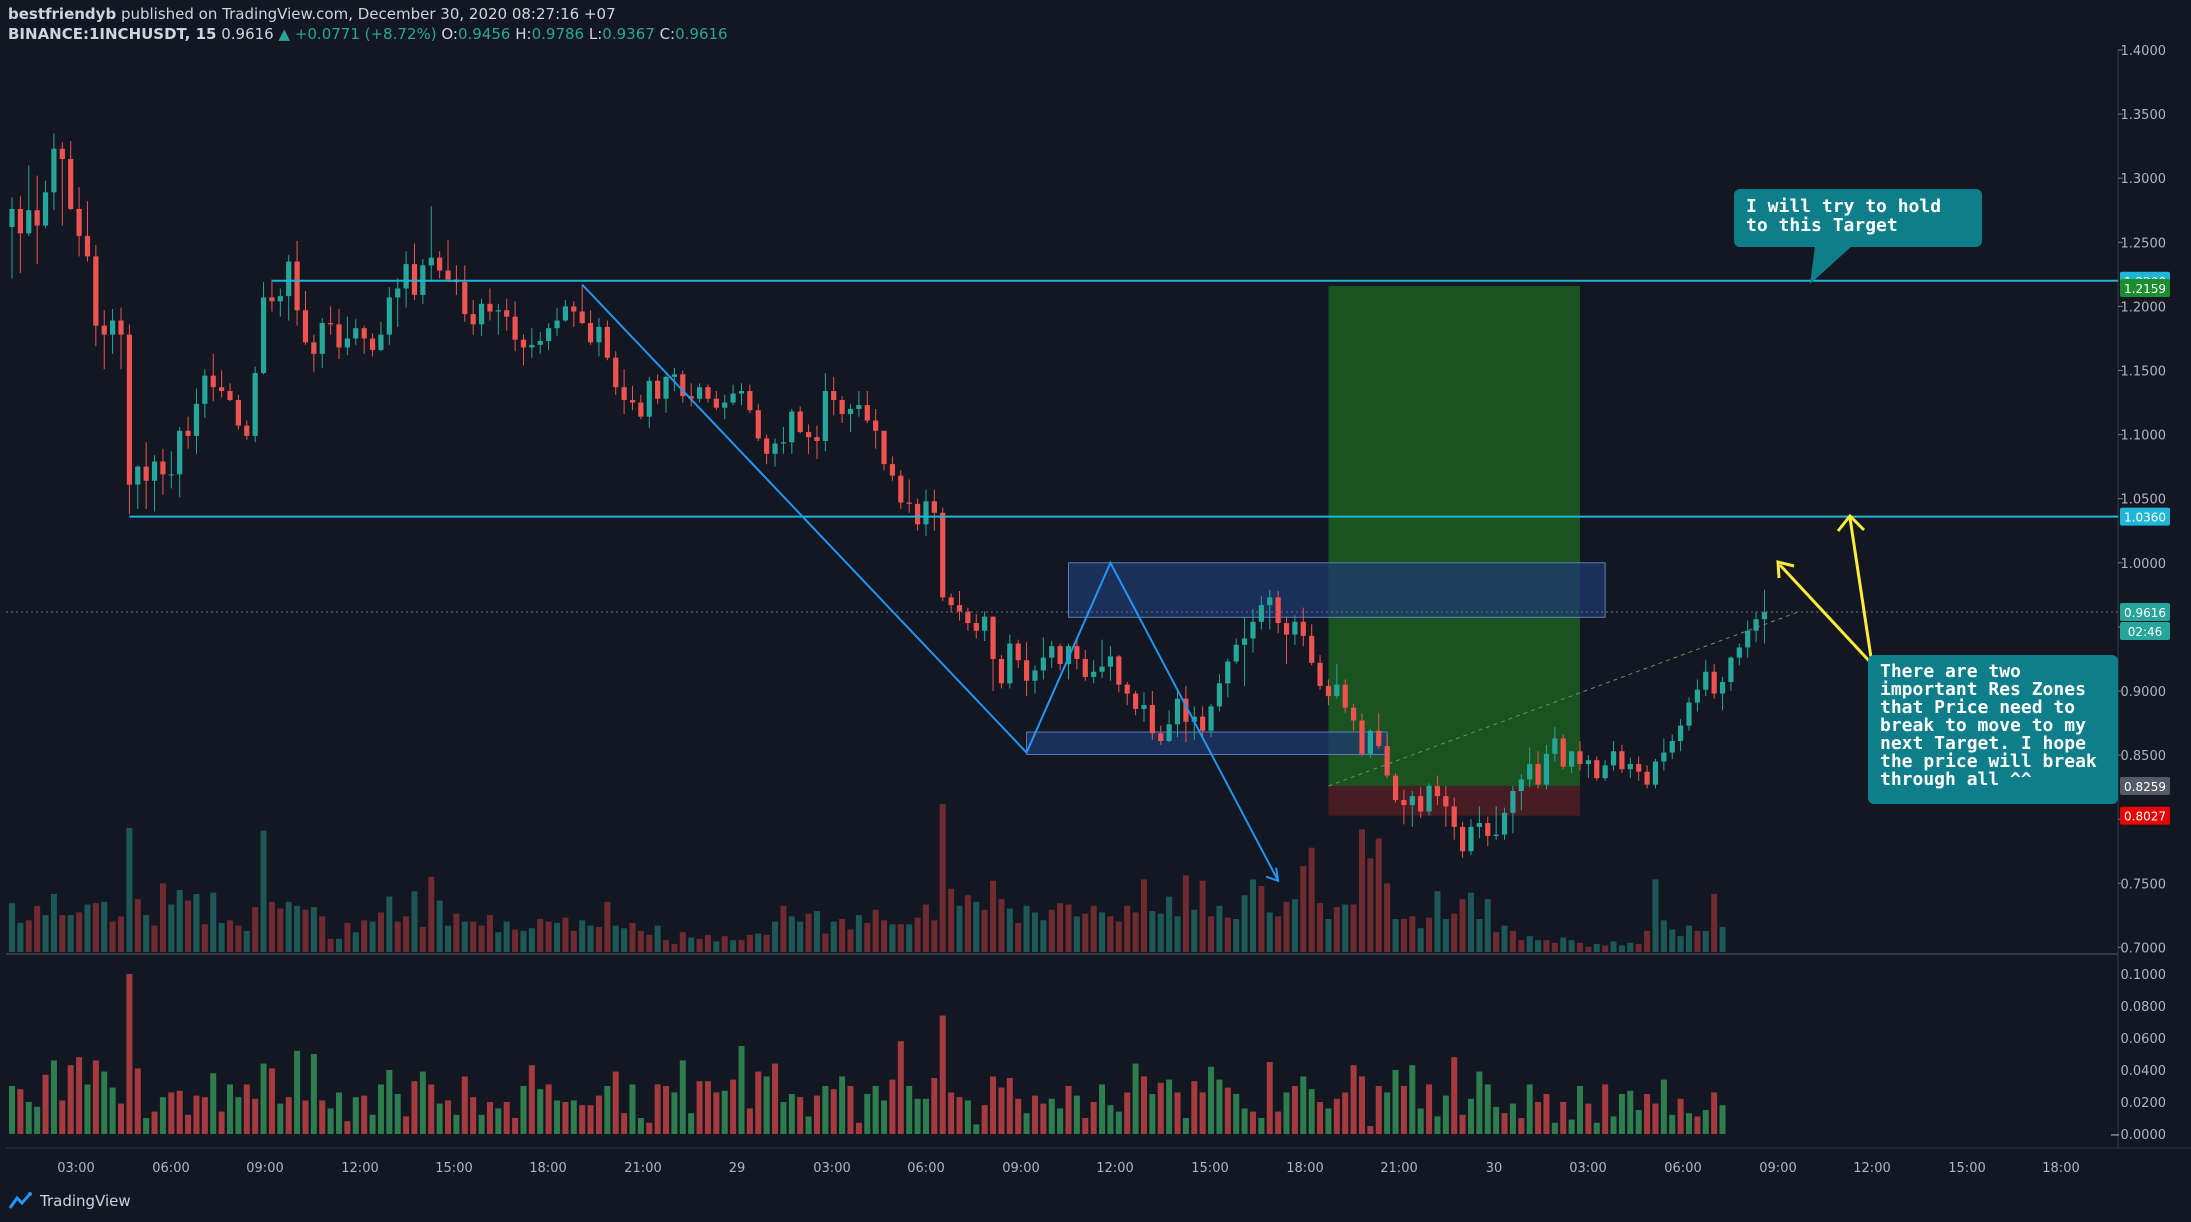 The width and height of the screenshot is (2191, 1222). What do you see at coordinates (925, 1168) in the screenshot?
I see `time-tick-label: 06:00` at bounding box center [925, 1168].